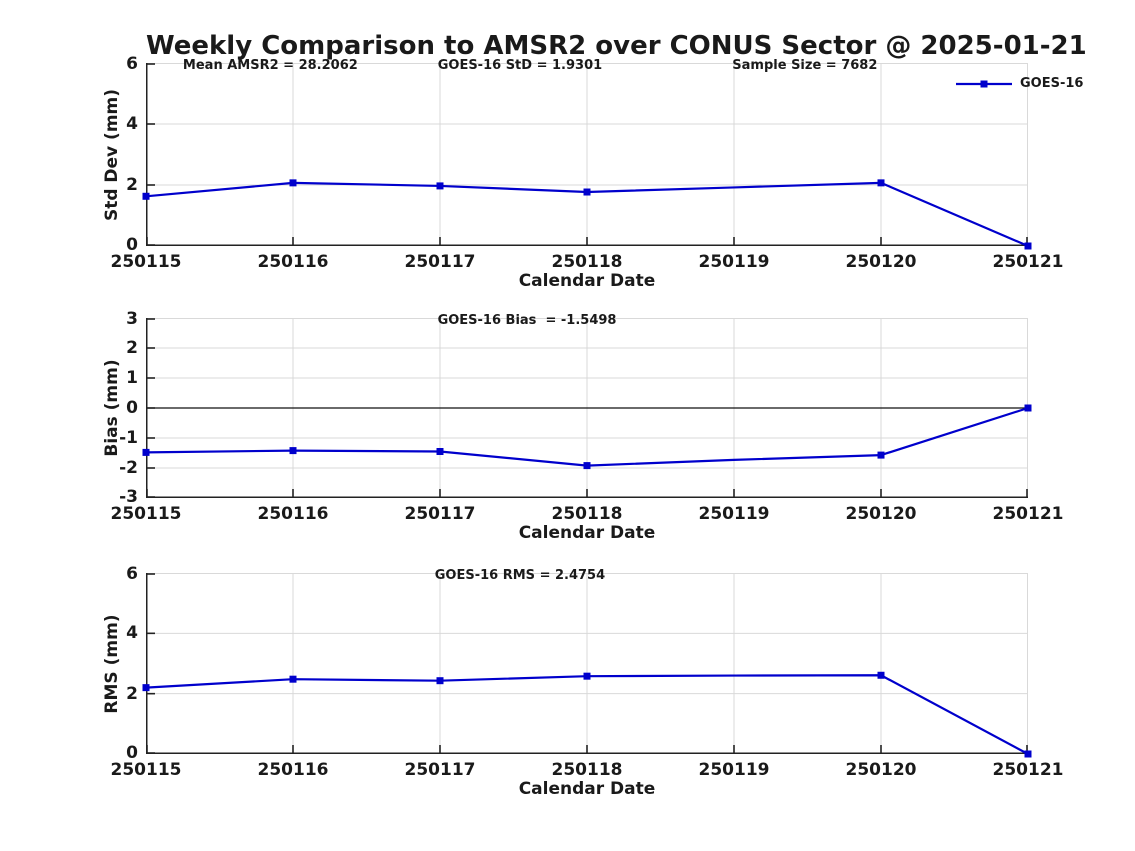 The image size is (1135, 851). I want to click on panel-annotation: GOES-16 StD = 1.9301, so click(520, 65).